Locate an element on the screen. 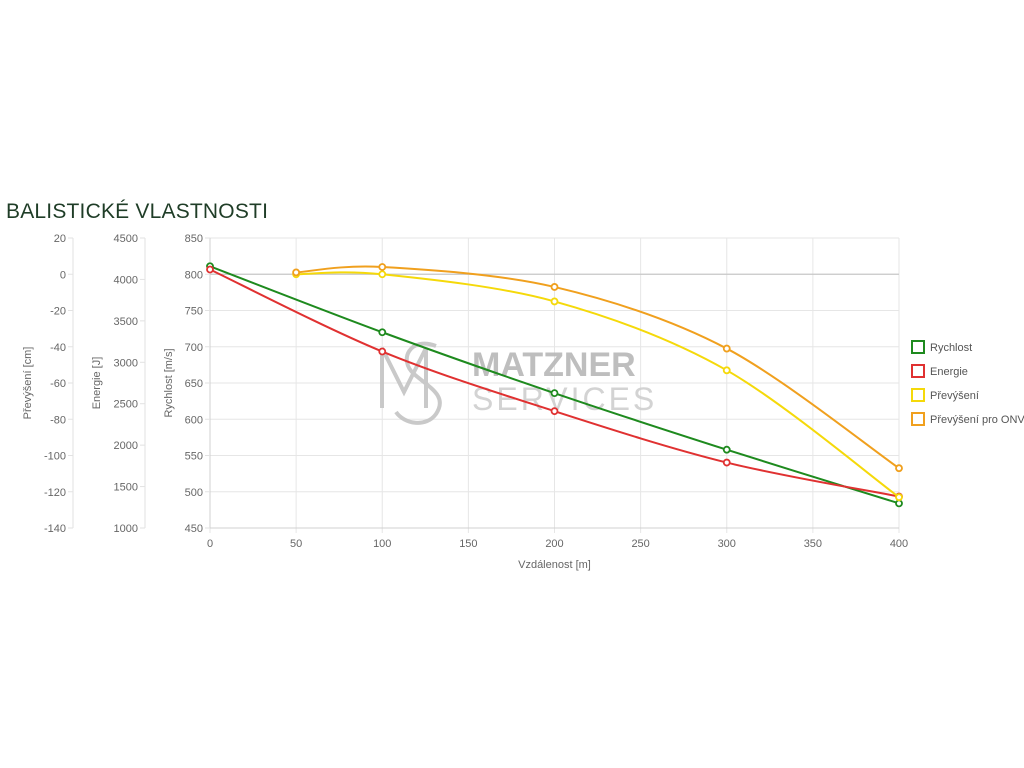 The height and width of the screenshot is (768, 1024). x-tick-label: 350 is located at coordinates (813, 544).